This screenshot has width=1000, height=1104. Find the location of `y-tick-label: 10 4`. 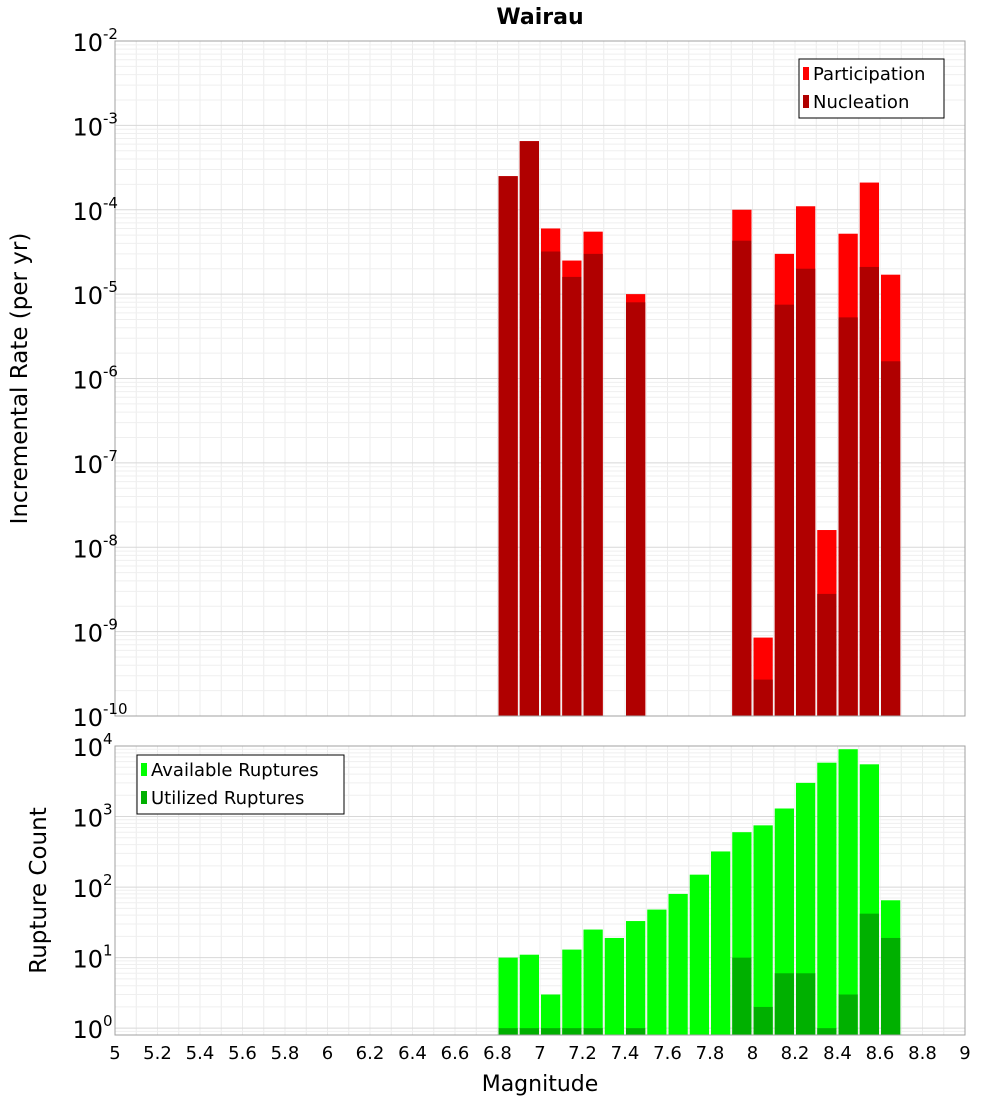

y-tick-label: 10 4 is located at coordinates (92, 746).